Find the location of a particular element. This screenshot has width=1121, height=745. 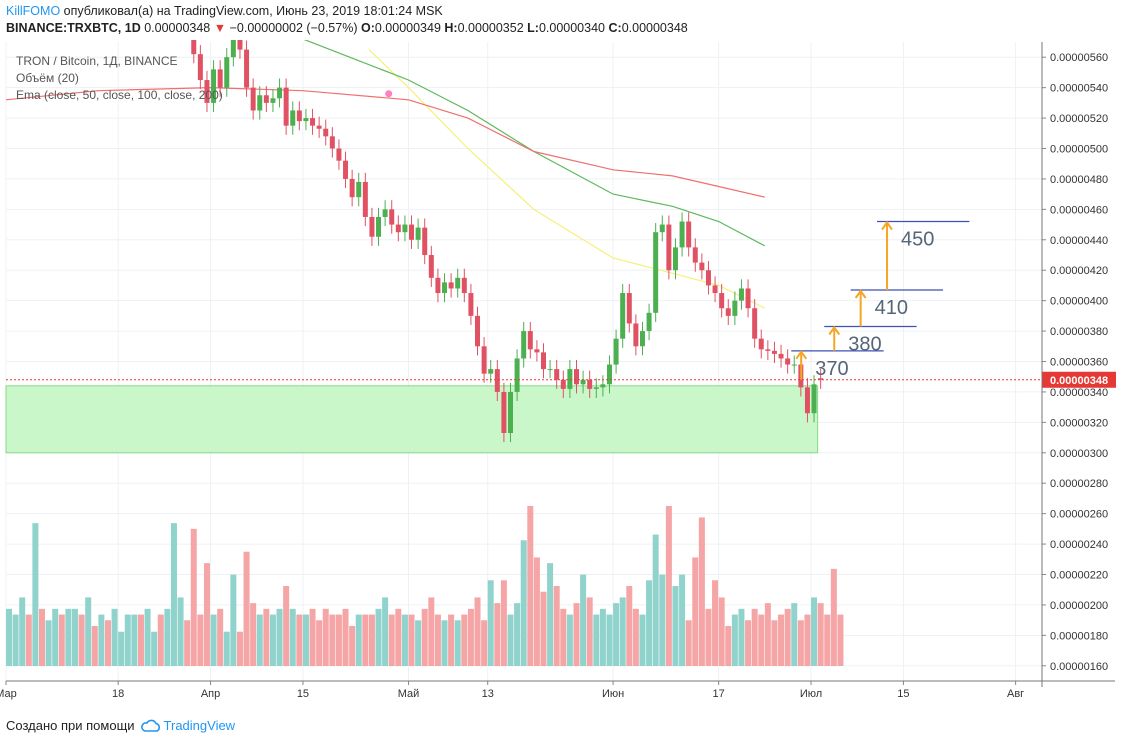

price-tick-label: 0.00000200 is located at coordinates (1079, 606).